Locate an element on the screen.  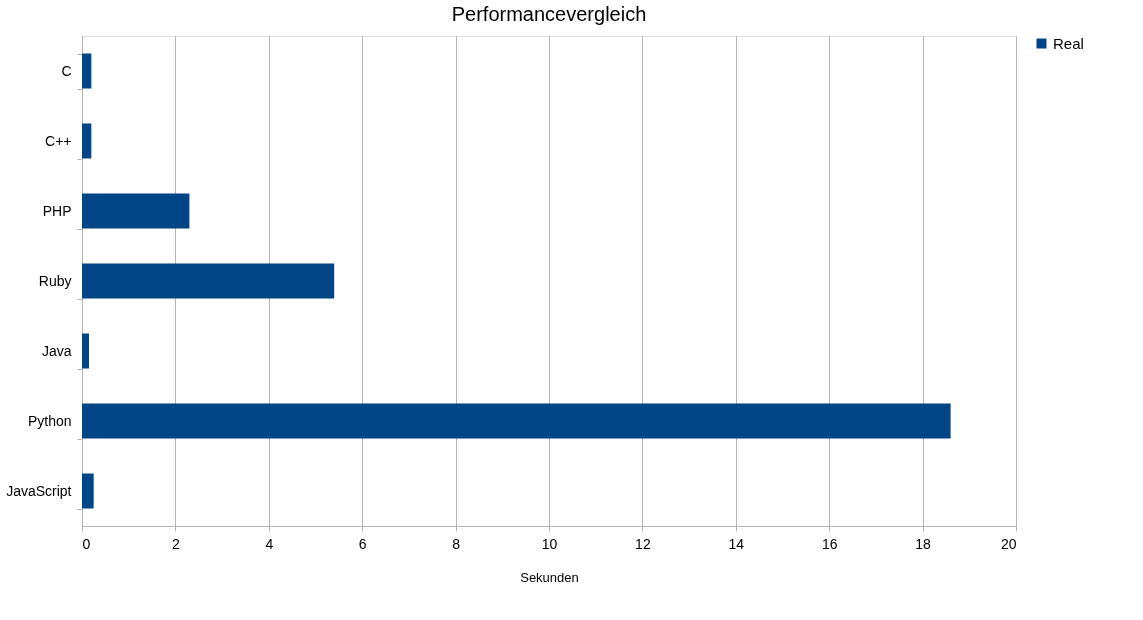
x-tick-label: 2 is located at coordinates (176, 543).